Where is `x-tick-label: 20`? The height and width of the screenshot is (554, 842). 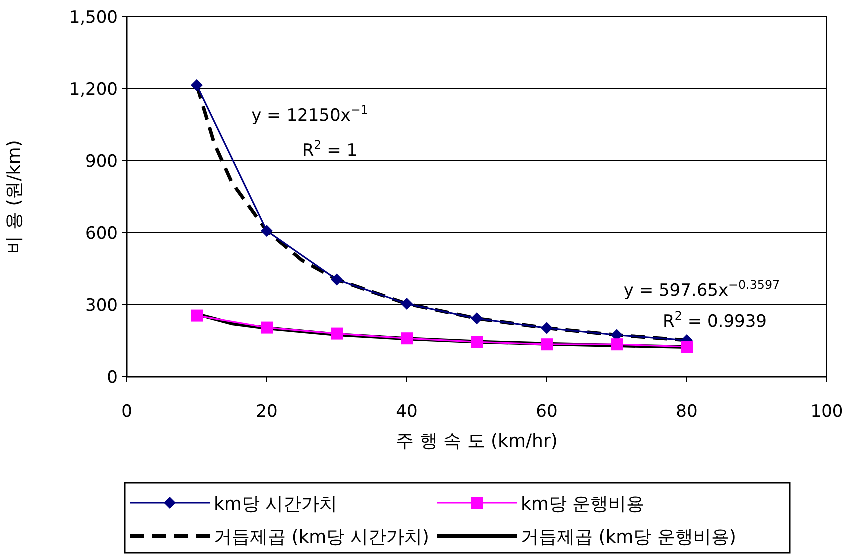 x-tick-label: 20 is located at coordinates (267, 412).